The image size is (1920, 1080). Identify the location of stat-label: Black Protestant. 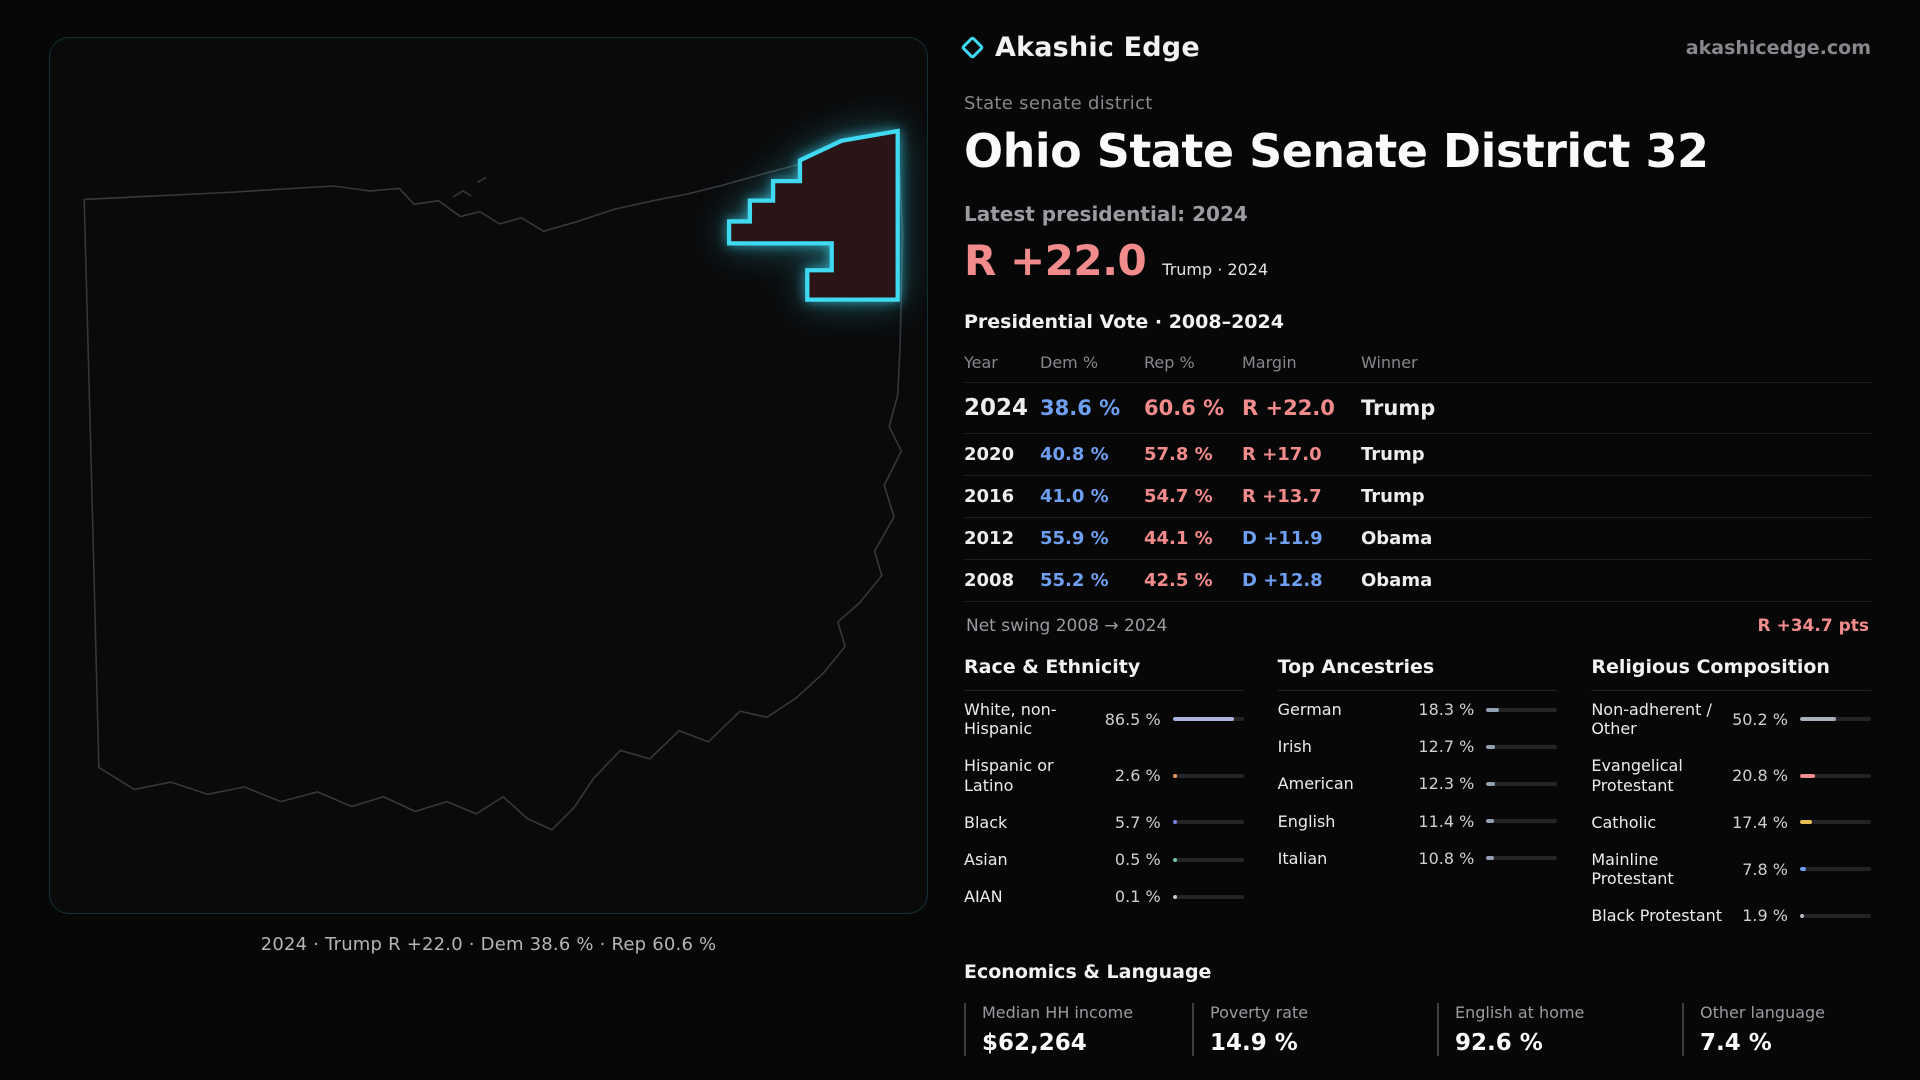
(1657, 916).